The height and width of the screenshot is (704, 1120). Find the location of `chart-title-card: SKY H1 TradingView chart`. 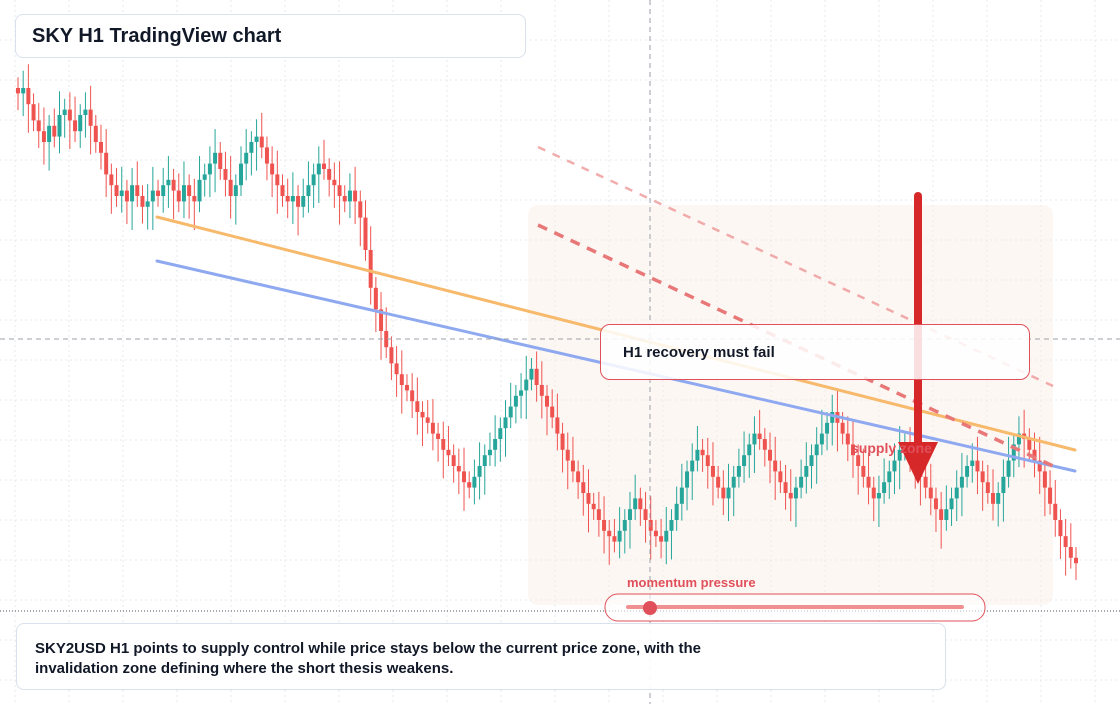

chart-title-card: SKY H1 TradingView chart is located at coordinates (270, 36).